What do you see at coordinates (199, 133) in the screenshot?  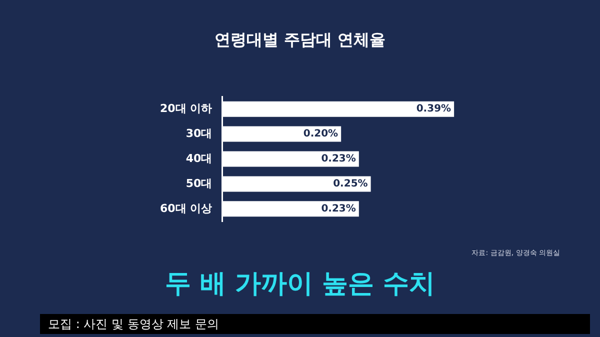 I see `y-tick-label: 30대` at bounding box center [199, 133].